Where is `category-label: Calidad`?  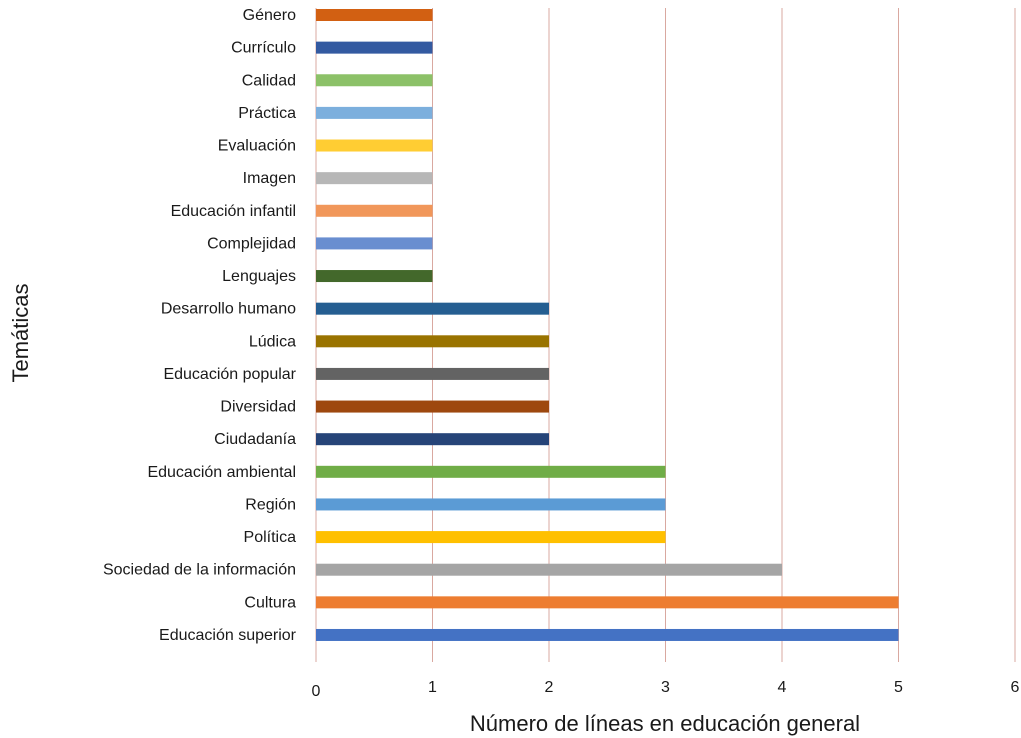 category-label: Calidad is located at coordinates (269, 80).